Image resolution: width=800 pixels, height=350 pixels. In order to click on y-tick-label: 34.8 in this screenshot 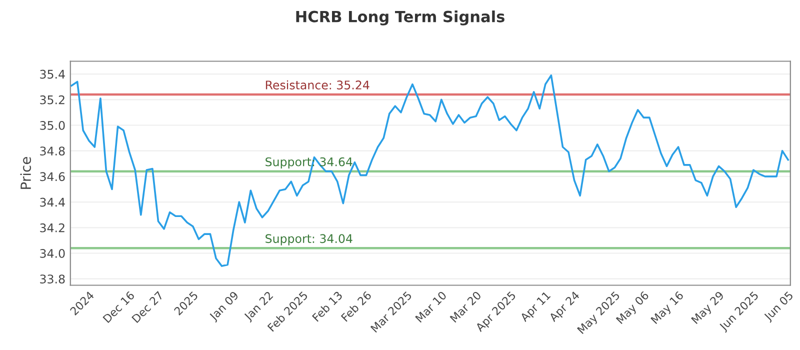, I will do `click(52, 151)`.